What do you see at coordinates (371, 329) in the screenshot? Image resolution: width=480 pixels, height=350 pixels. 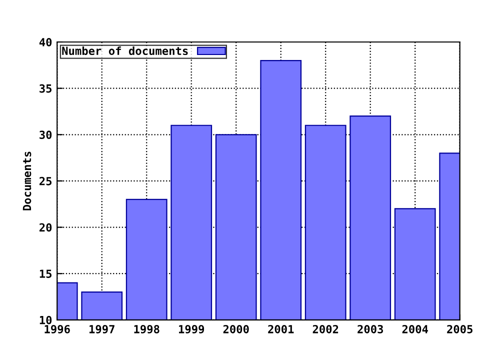 I see `x-tick-label: 2003` at bounding box center [371, 329].